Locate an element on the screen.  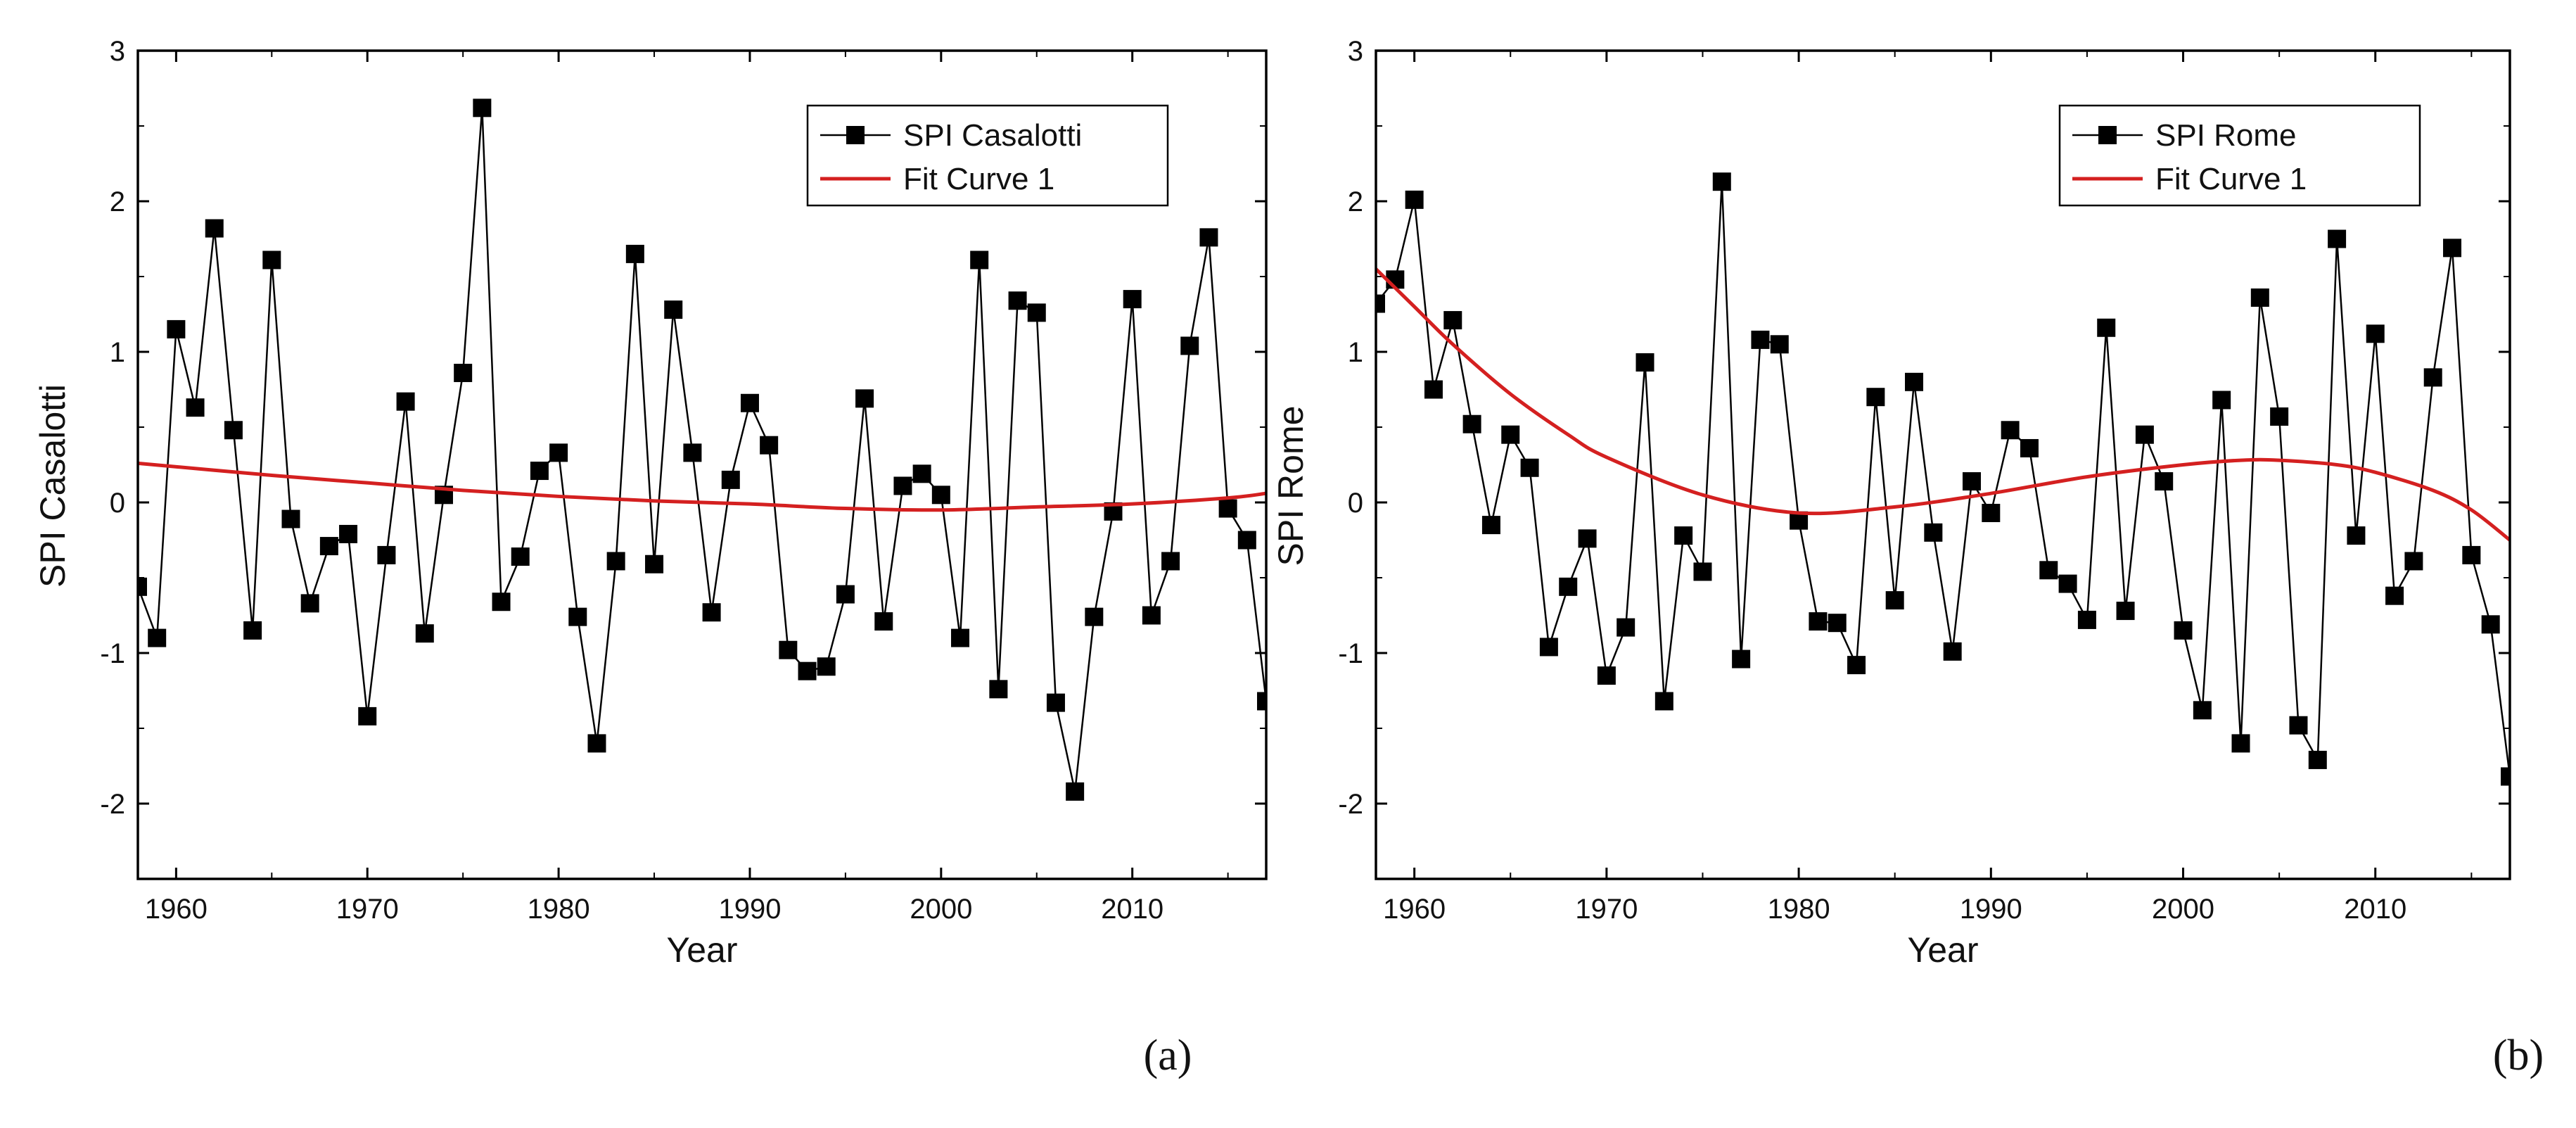
legend-label: SPI Casalotti is located at coordinates (992, 135).